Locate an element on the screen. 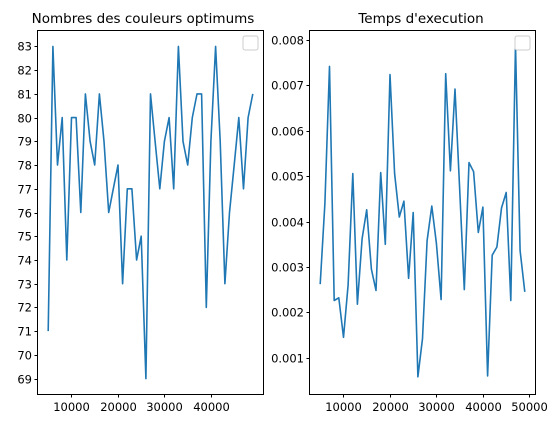  right-y-tick-label: 0.007 is located at coordinates (287, 86).